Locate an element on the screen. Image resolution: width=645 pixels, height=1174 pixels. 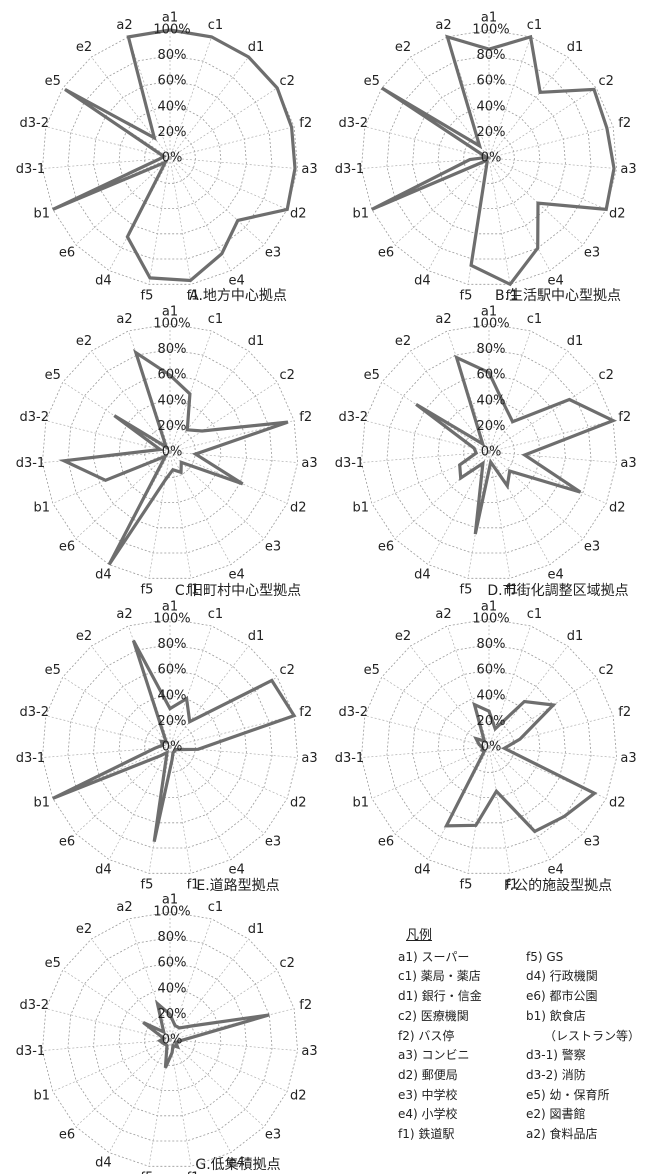
data-series is located at coordinates (206, 1034).